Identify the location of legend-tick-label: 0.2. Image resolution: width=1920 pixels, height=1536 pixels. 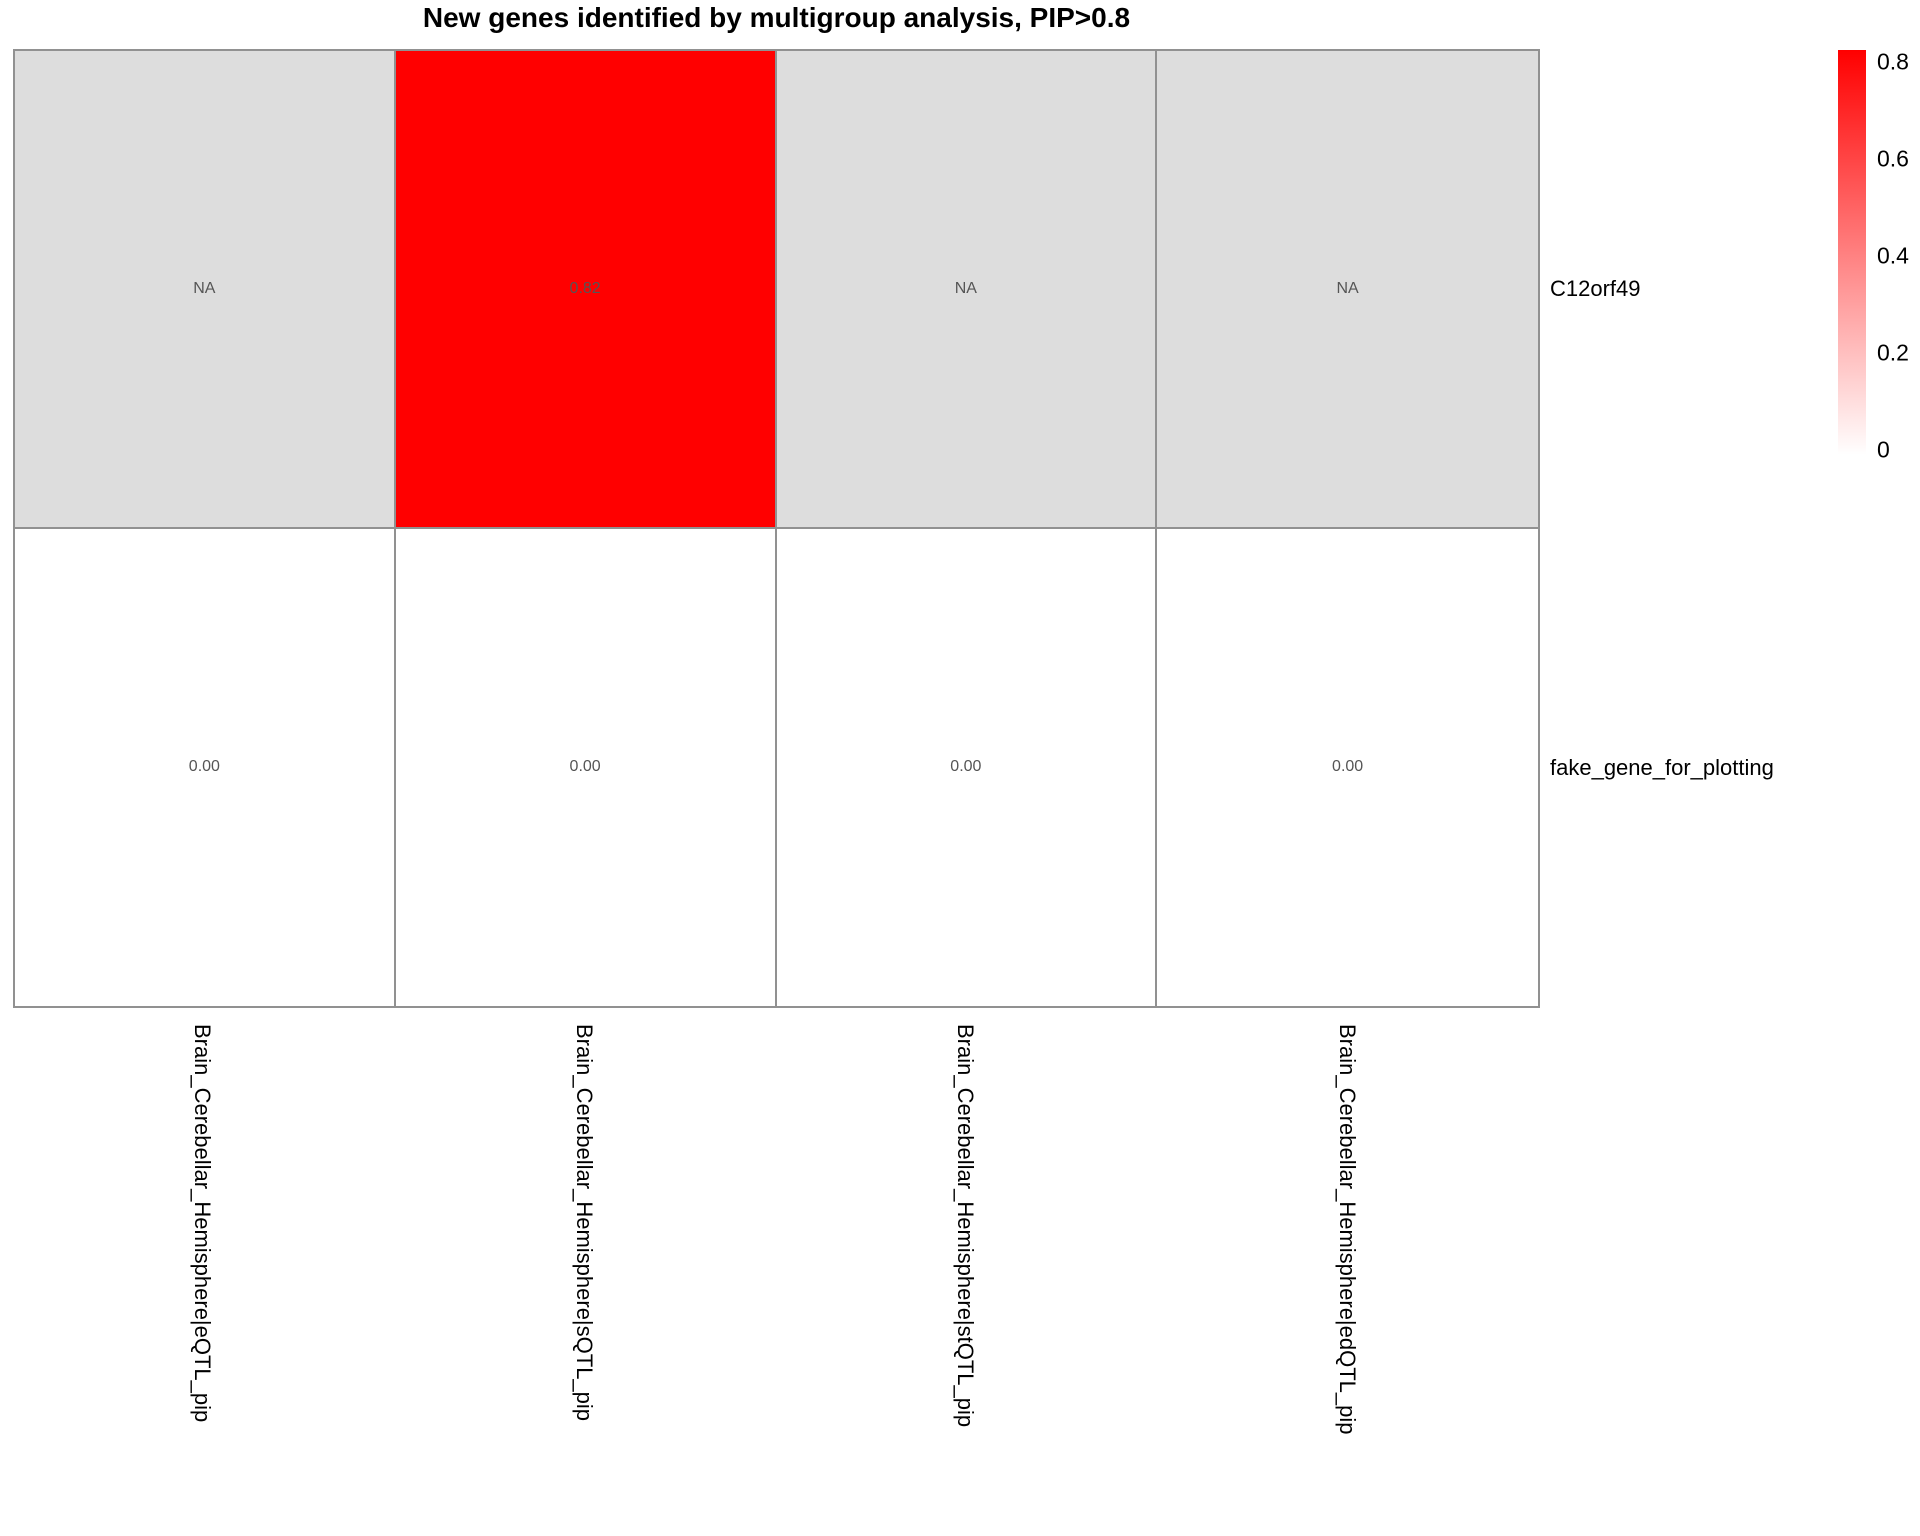
(1893, 352).